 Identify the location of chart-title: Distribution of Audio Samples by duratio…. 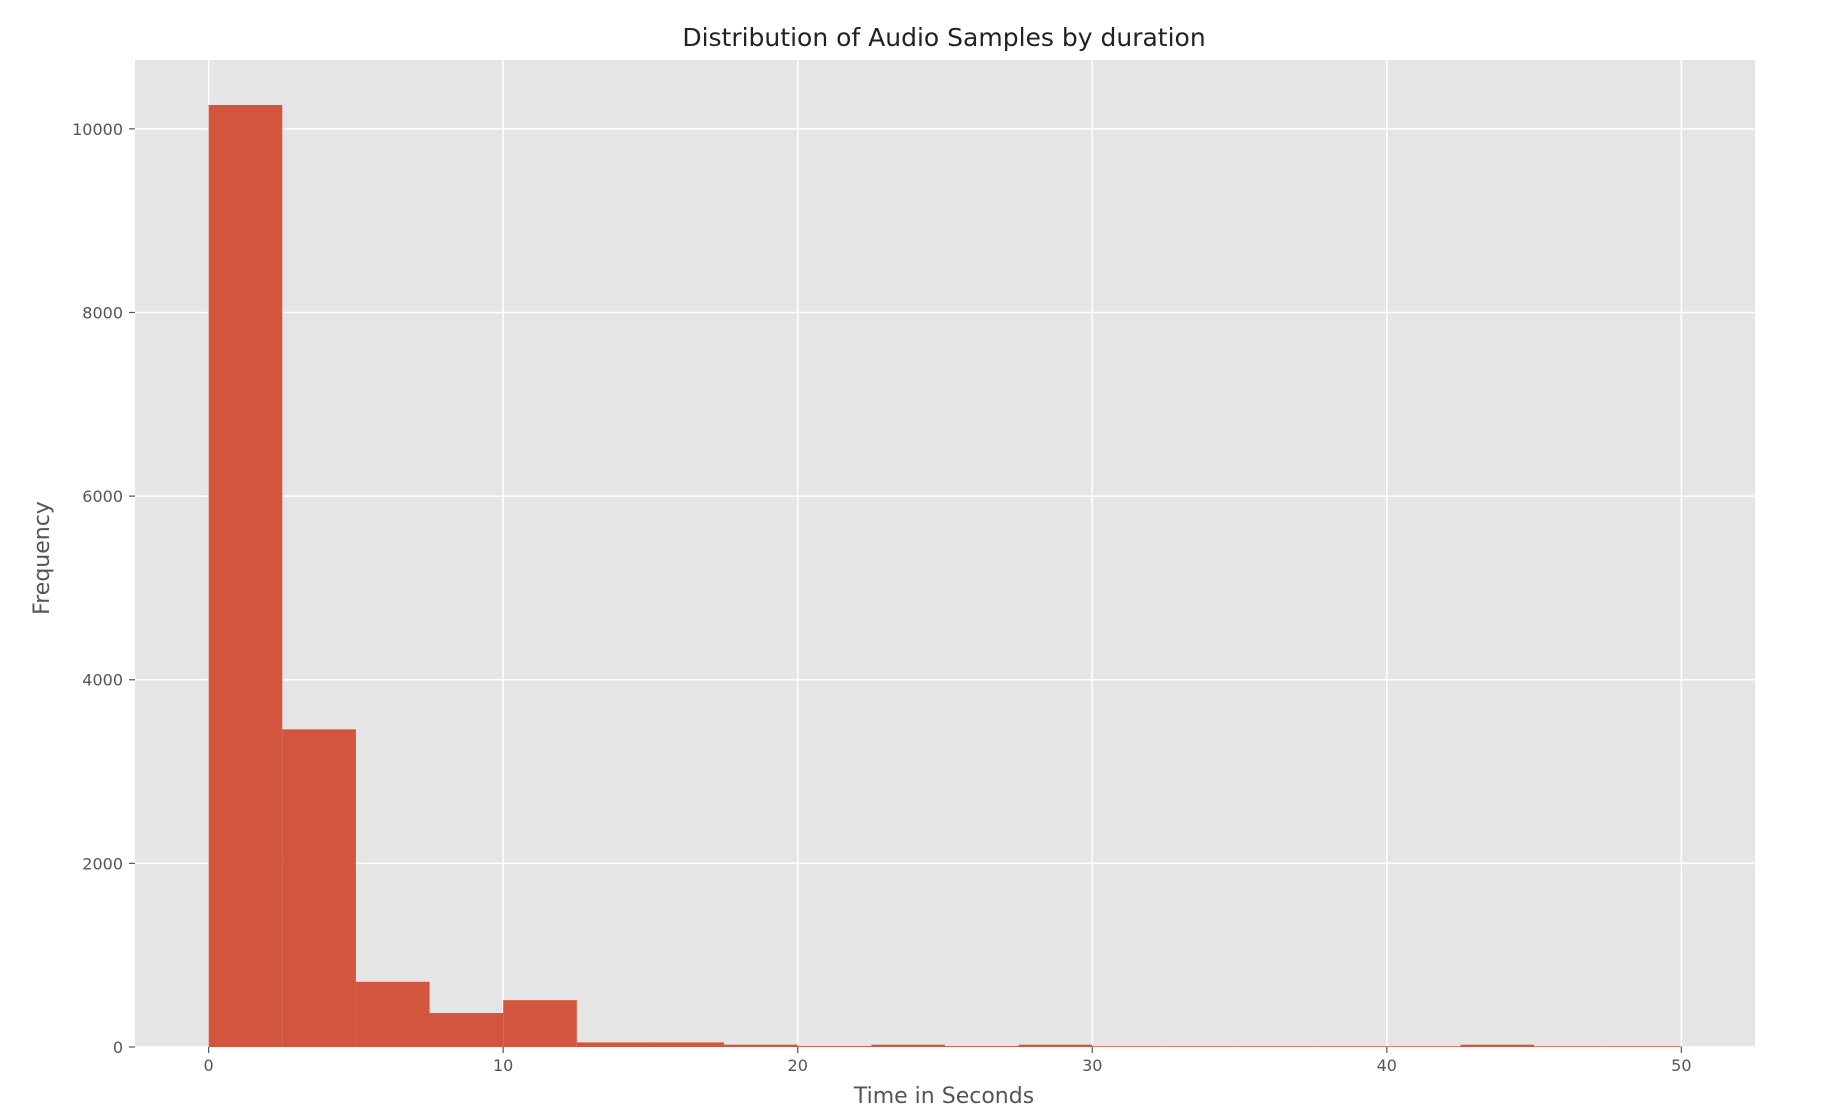
(943, 37).